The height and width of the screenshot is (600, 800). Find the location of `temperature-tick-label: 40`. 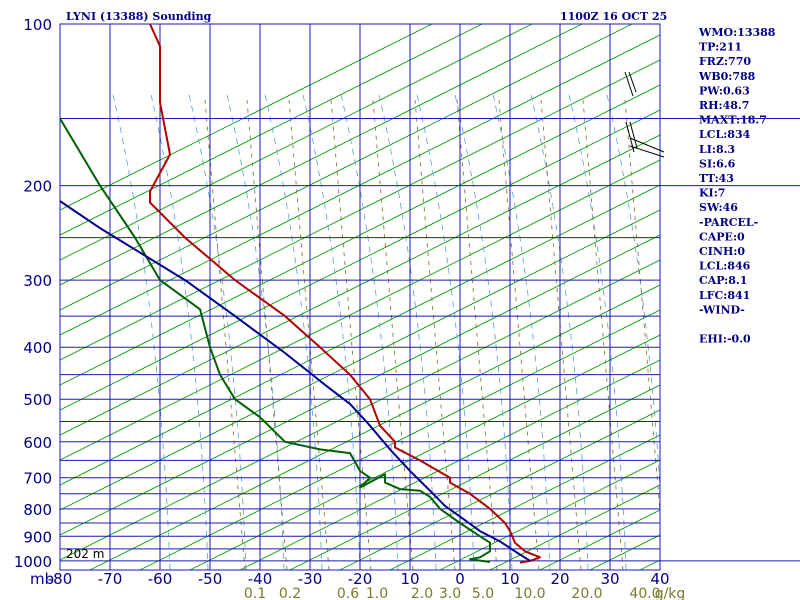

temperature-tick-label: 40 is located at coordinates (659, 579).